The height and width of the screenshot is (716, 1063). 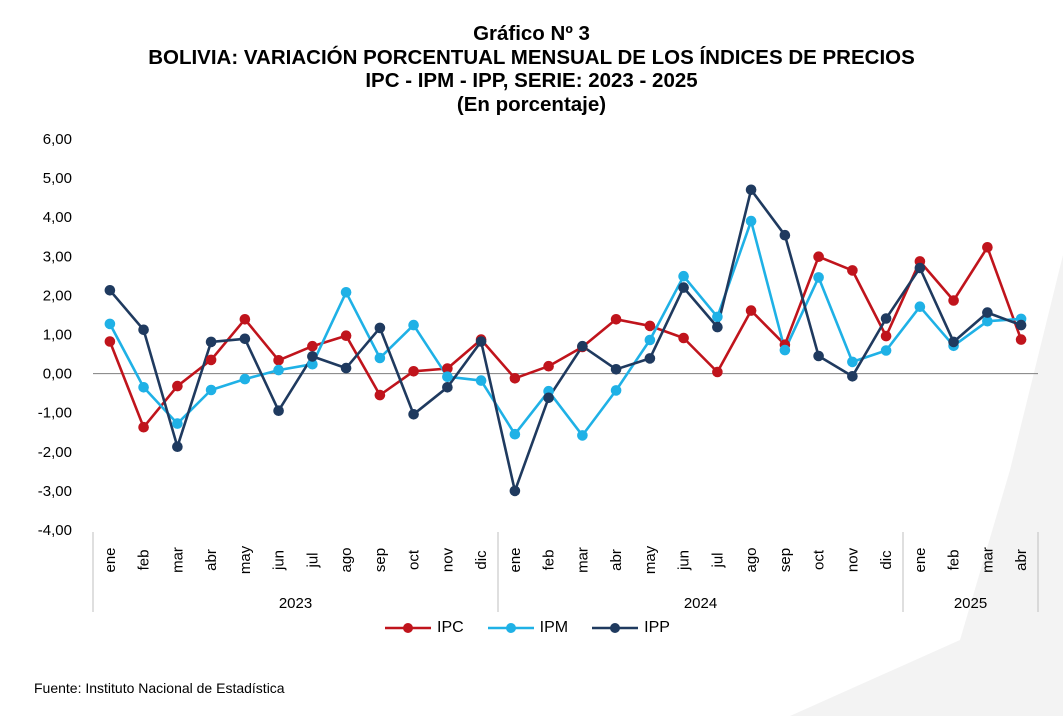 What do you see at coordinates (57, 374) in the screenshot?
I see `y-tick-label: 0,00` at bounding box center [57, 374].